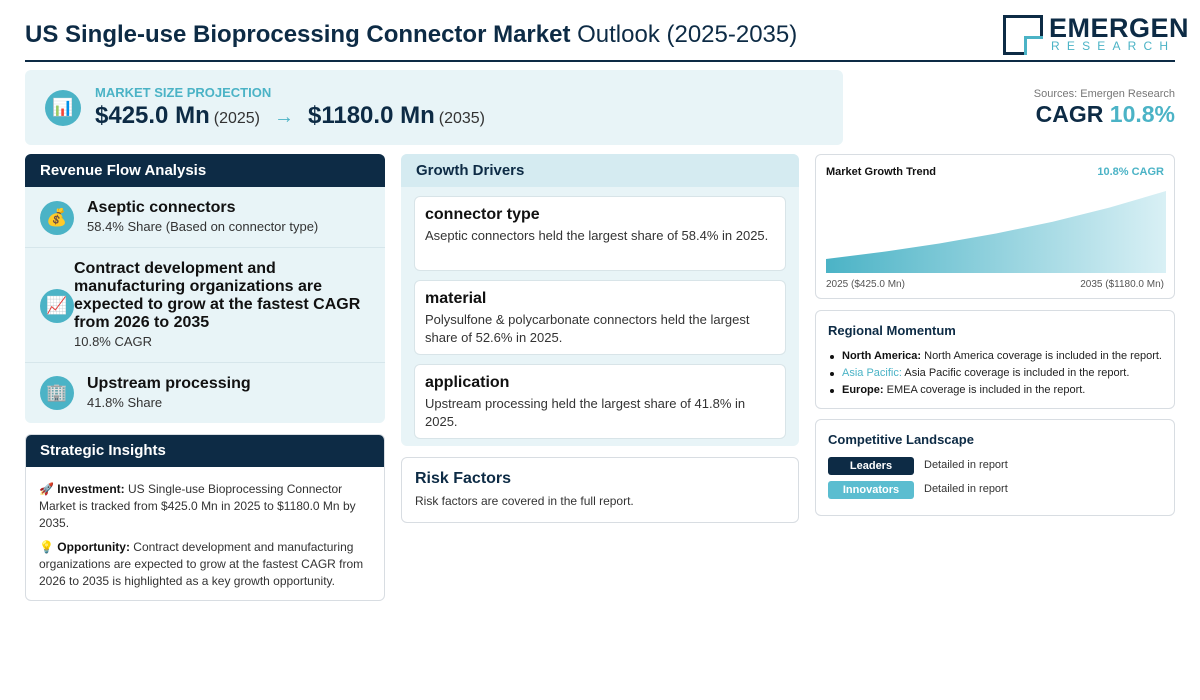 This screenshot has height=700, width=1200. What do you see at coordinates (881, 172) in the screenshot?
I see `trend-title: Market Growth Trend` at bounding box center [881, 172].